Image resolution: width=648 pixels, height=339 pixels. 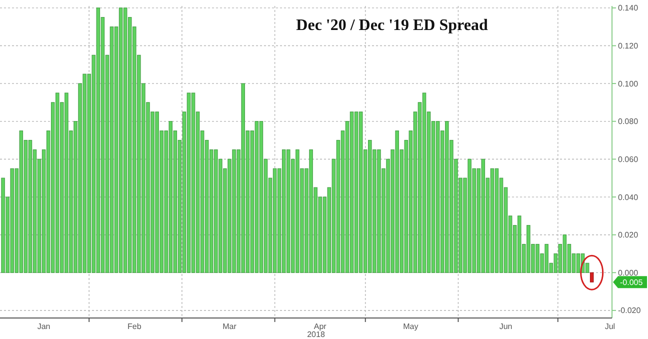 I want to click on x-tick-label: Apr, so click(x=320, y=326).